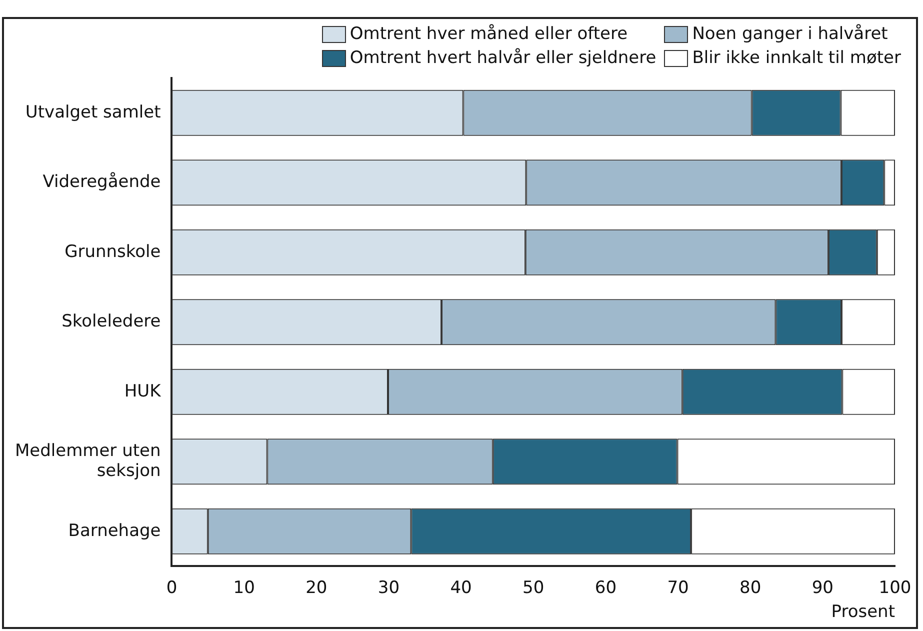 Image resolution: width=923 pixels, height=631 pixels. I want to click on y-tick-label: Videregående, so click(101, 182).